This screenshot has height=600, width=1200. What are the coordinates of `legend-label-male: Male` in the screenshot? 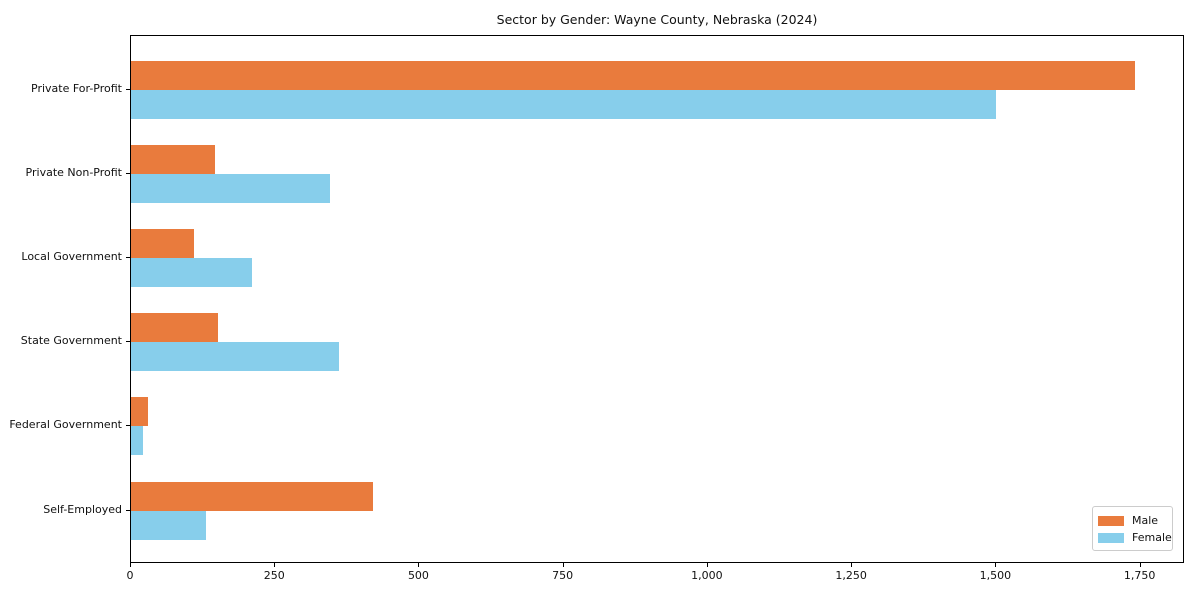 It's located at (1145, 520).